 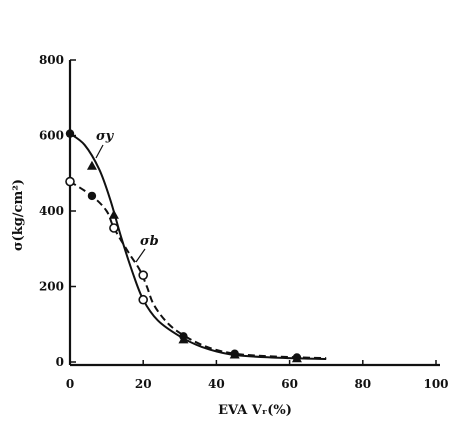 I want to click on y-axis-label: σ(kg/cm²), so click(x=18, y=215).